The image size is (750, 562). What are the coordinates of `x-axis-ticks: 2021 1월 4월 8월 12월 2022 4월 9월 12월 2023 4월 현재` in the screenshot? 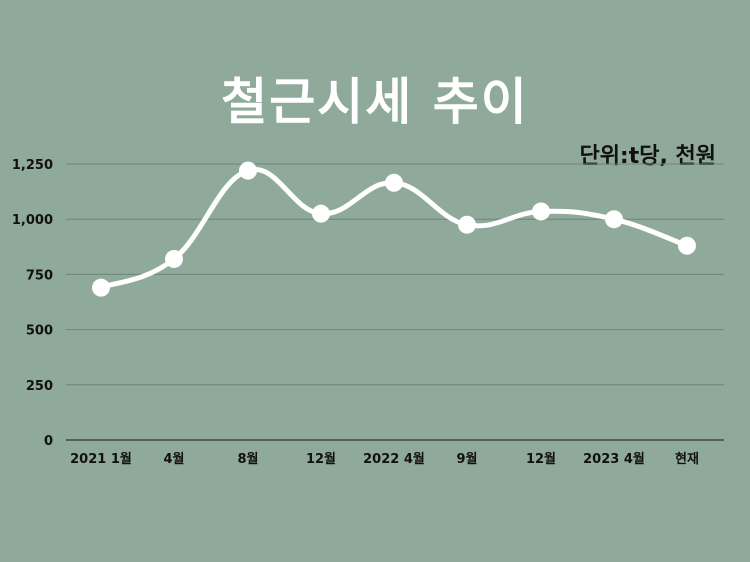 It's located at (384, 459).